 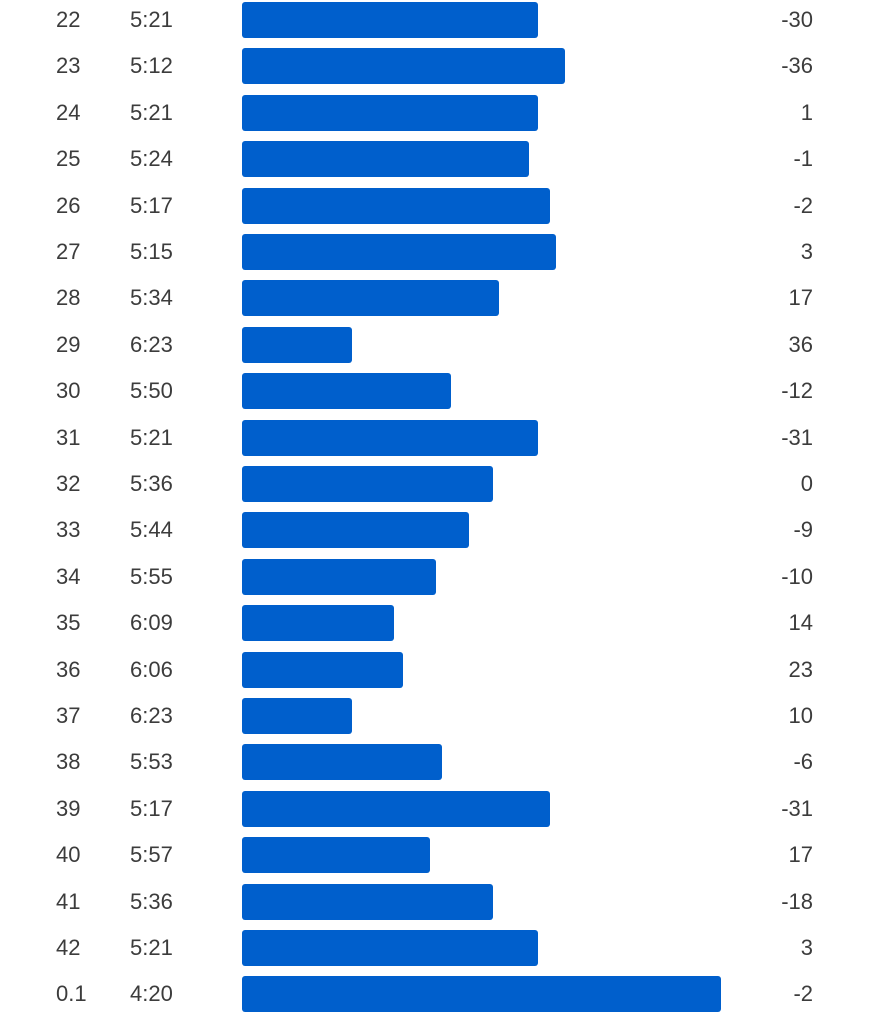 What do you see at coordinates (68, 669) in the screenshot?
I see `split-km: 36` at bounding box center [68, 669].